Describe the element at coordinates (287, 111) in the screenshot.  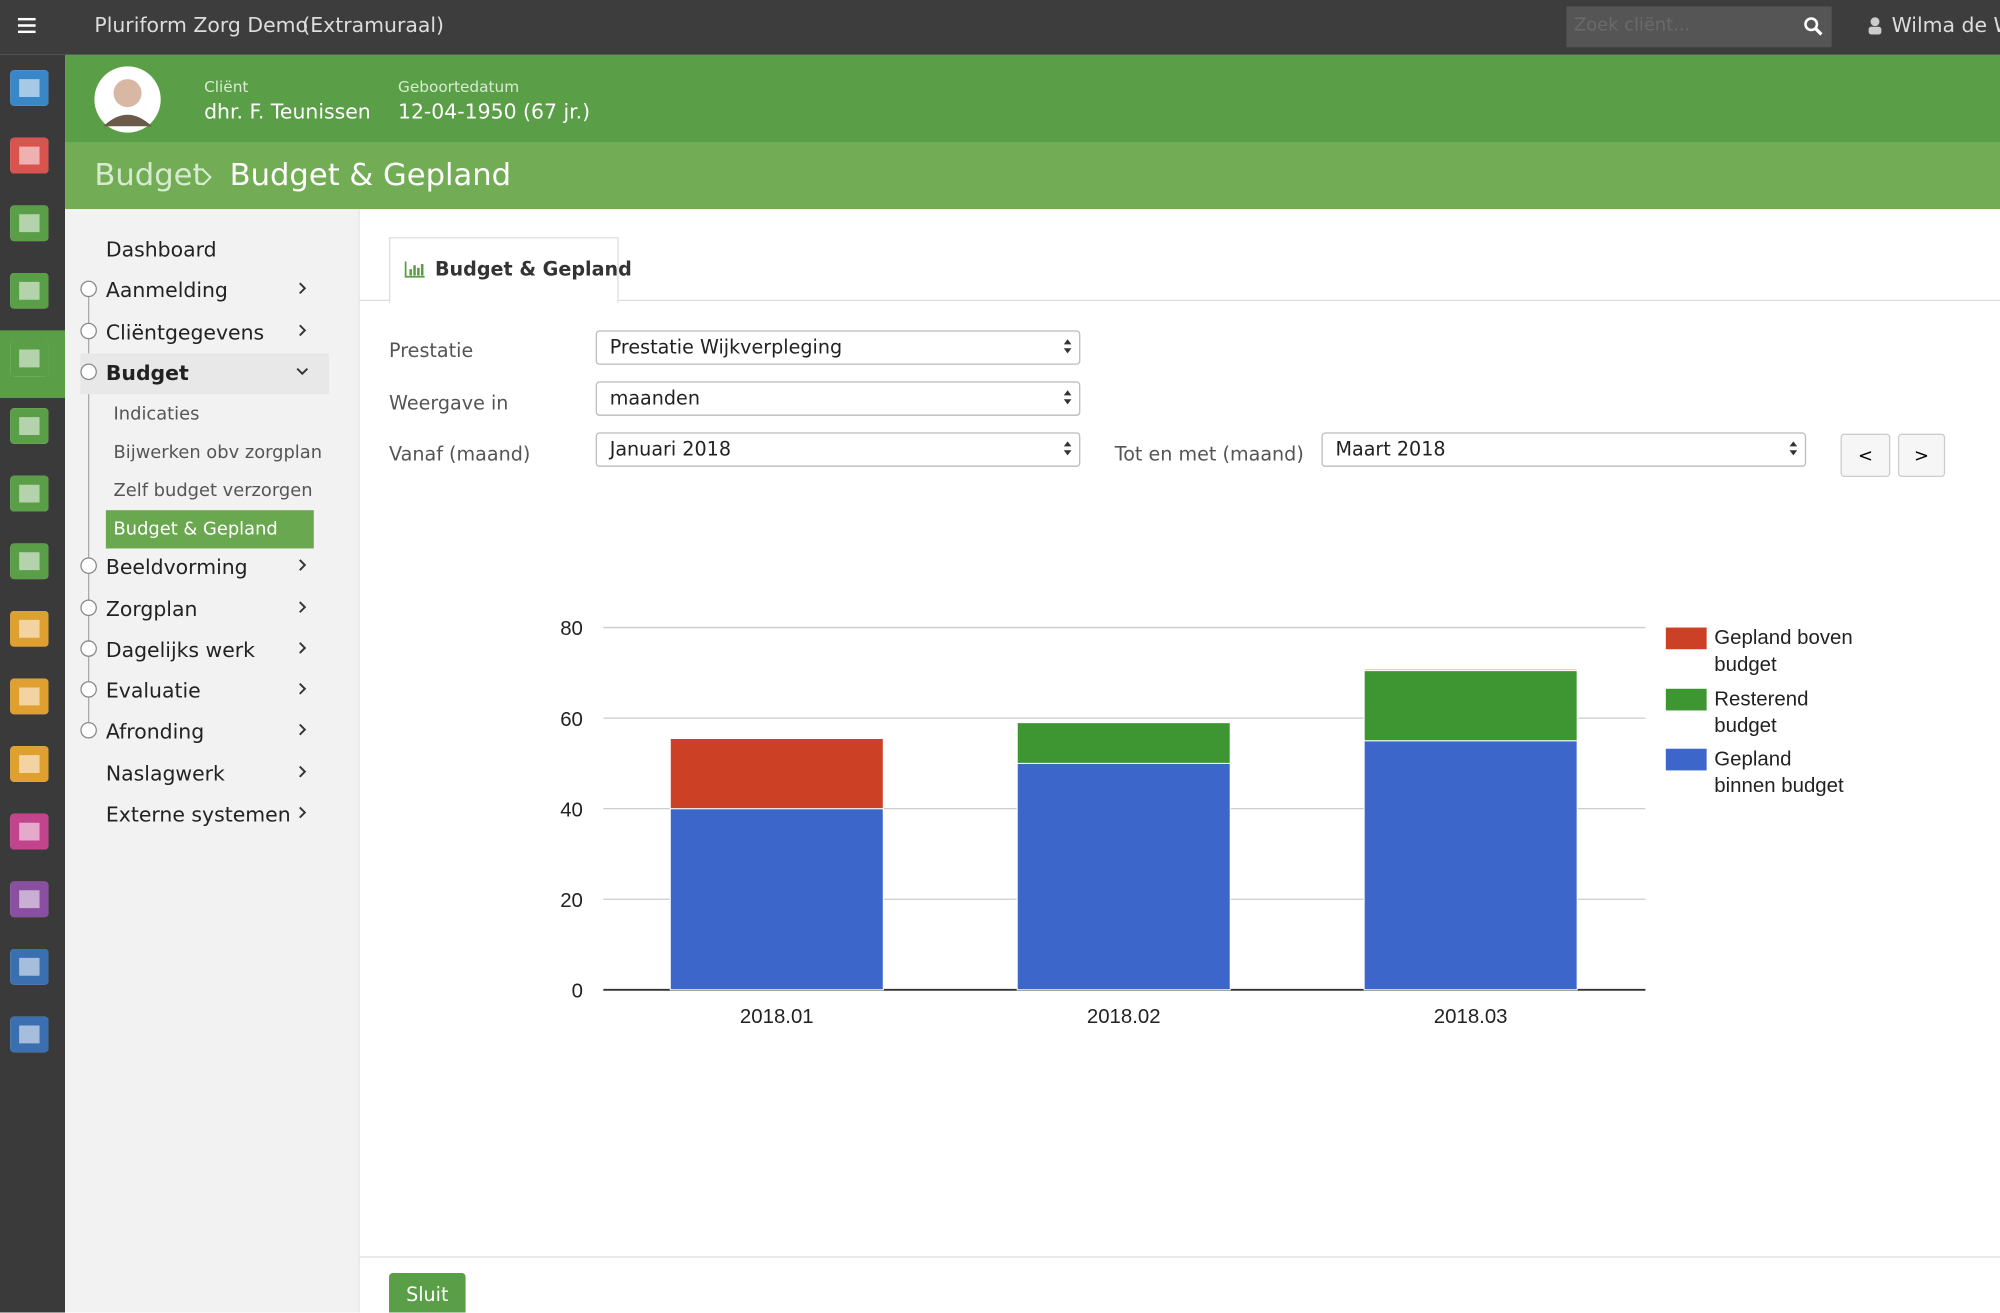
I see `client-name: dhr. F. Teunissen` at that location.